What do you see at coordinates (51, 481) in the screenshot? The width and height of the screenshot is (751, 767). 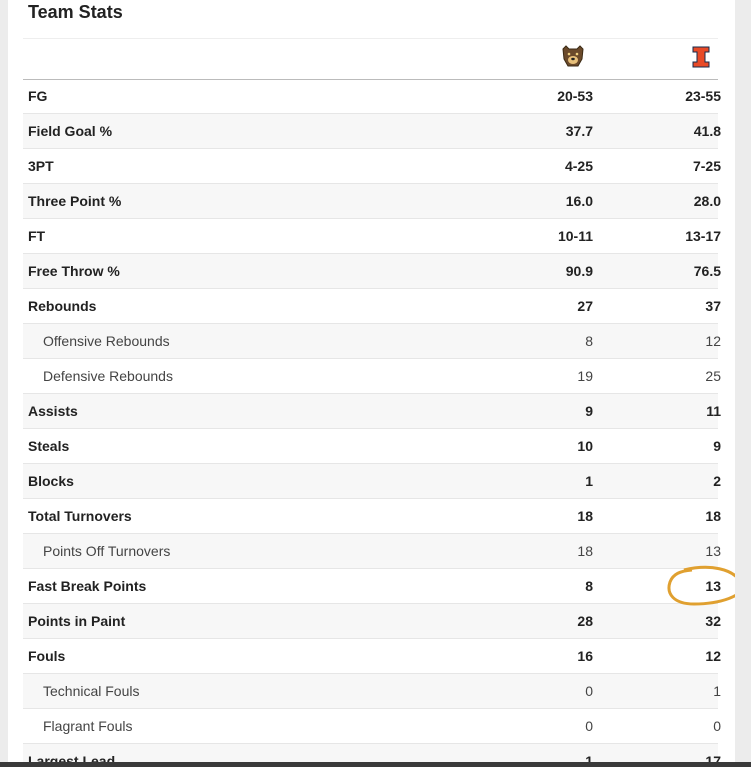 I see `stat-label: Blocks` at bounding box center [51, 481].